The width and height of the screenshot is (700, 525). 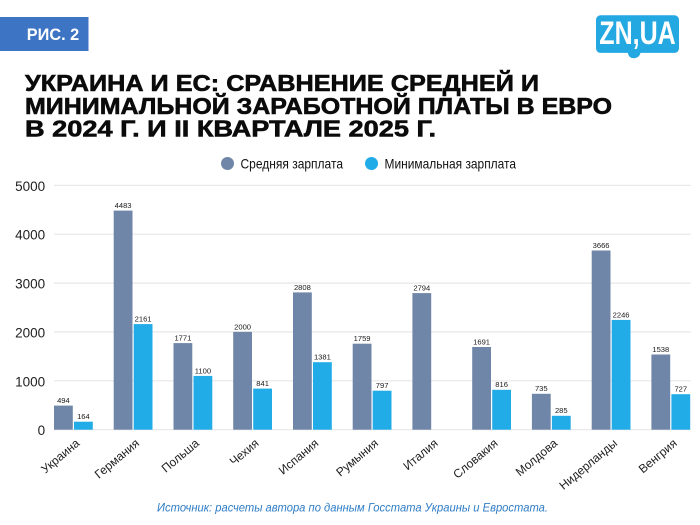 What do you see at coordinates (451, 164) in the screenshot?
I see `svg-text: Минимальная зарплата` at bounding box center [451, 164].